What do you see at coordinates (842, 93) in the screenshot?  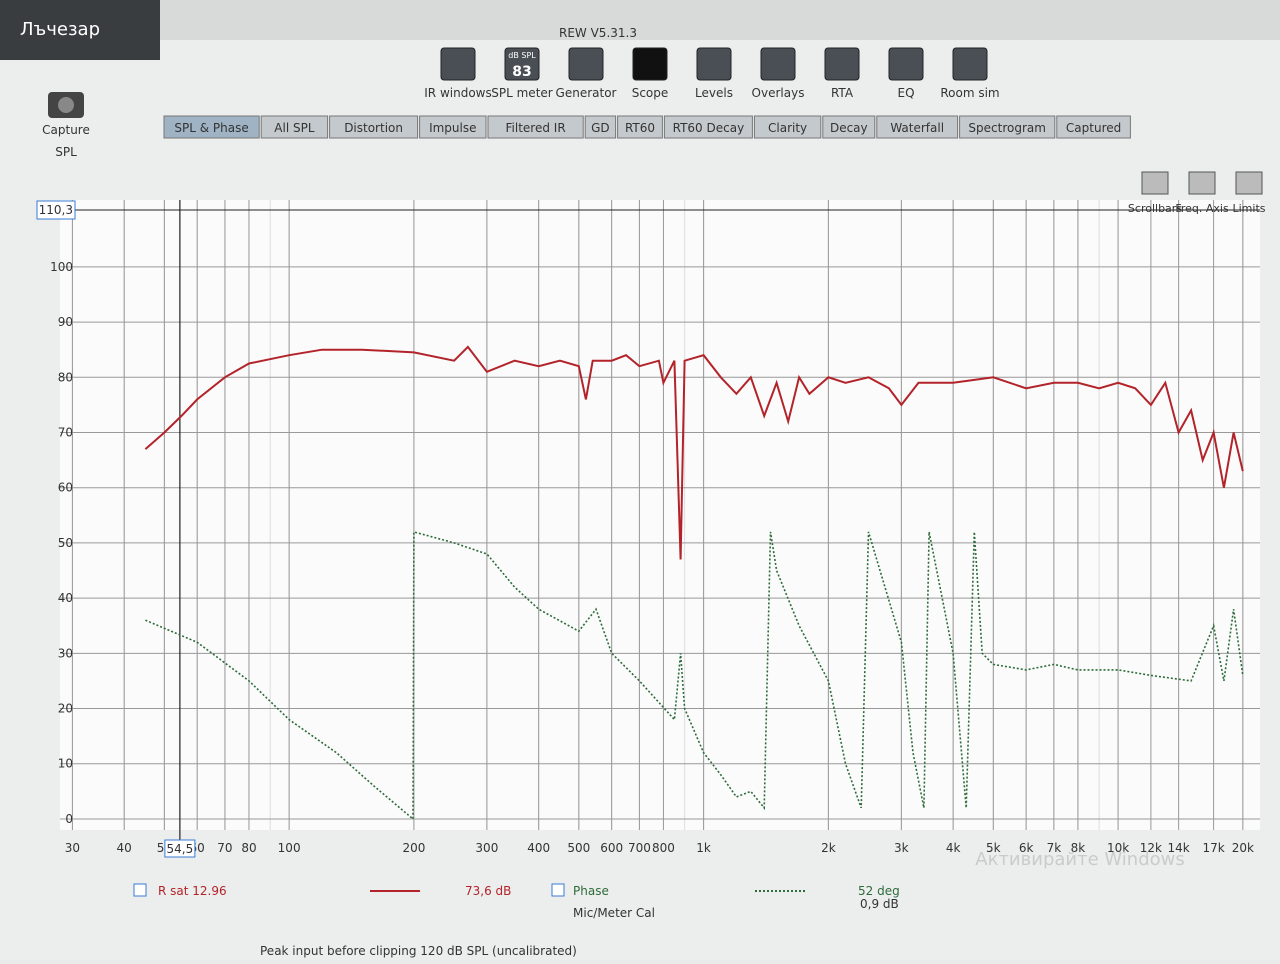 I see `toolbar-label: RTA` at bounding box center [842, 93].